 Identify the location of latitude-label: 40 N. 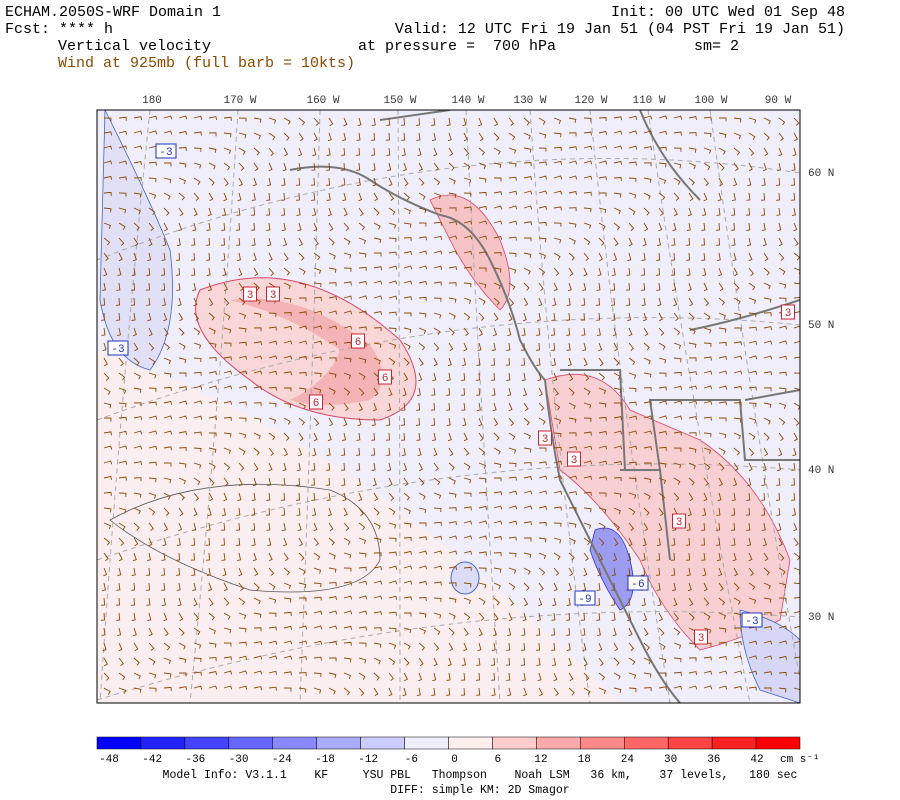
(821, 471).